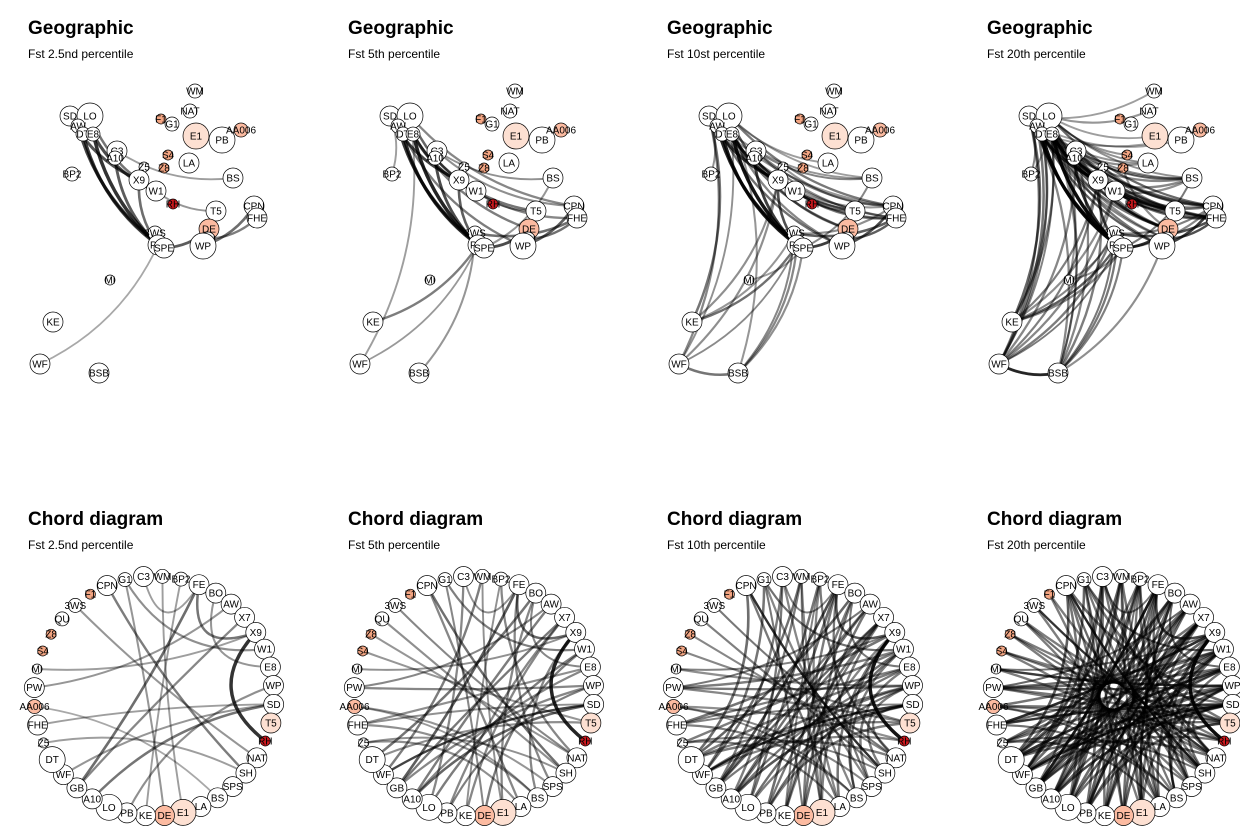 Image resolution: width=1240 pixels, height=835 pixels. I want to click on node-label: CPN, so click(1212, 207).